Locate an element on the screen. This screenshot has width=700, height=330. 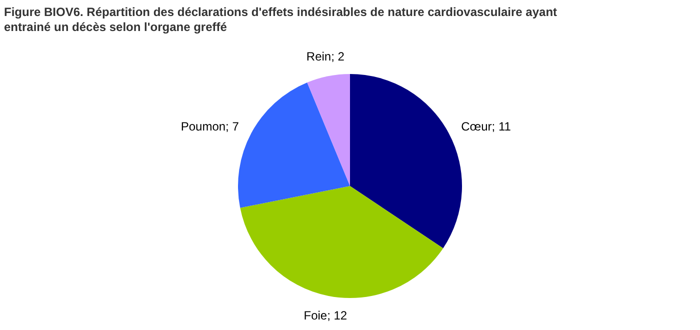
data-label: ; 7 is located at coordinates (233, 127).